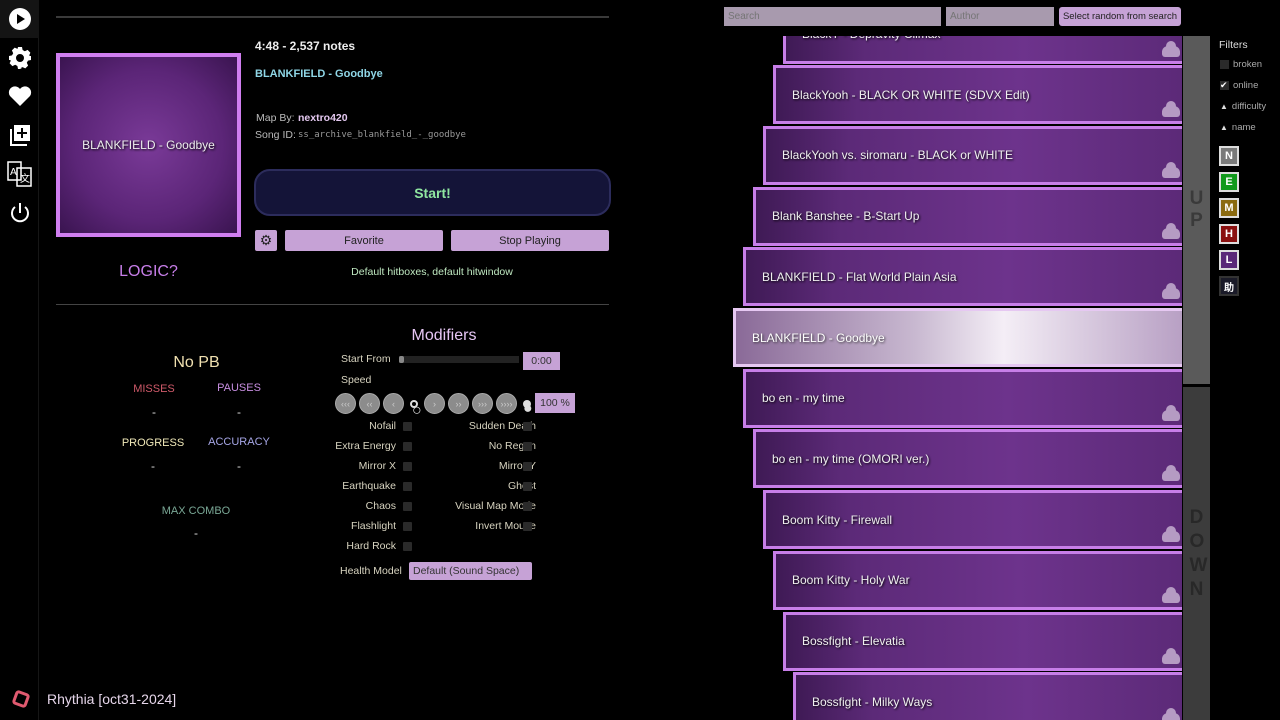  Describe the element at coordinates (20, 213) in the screenshot. I see `power-icon` at that location.